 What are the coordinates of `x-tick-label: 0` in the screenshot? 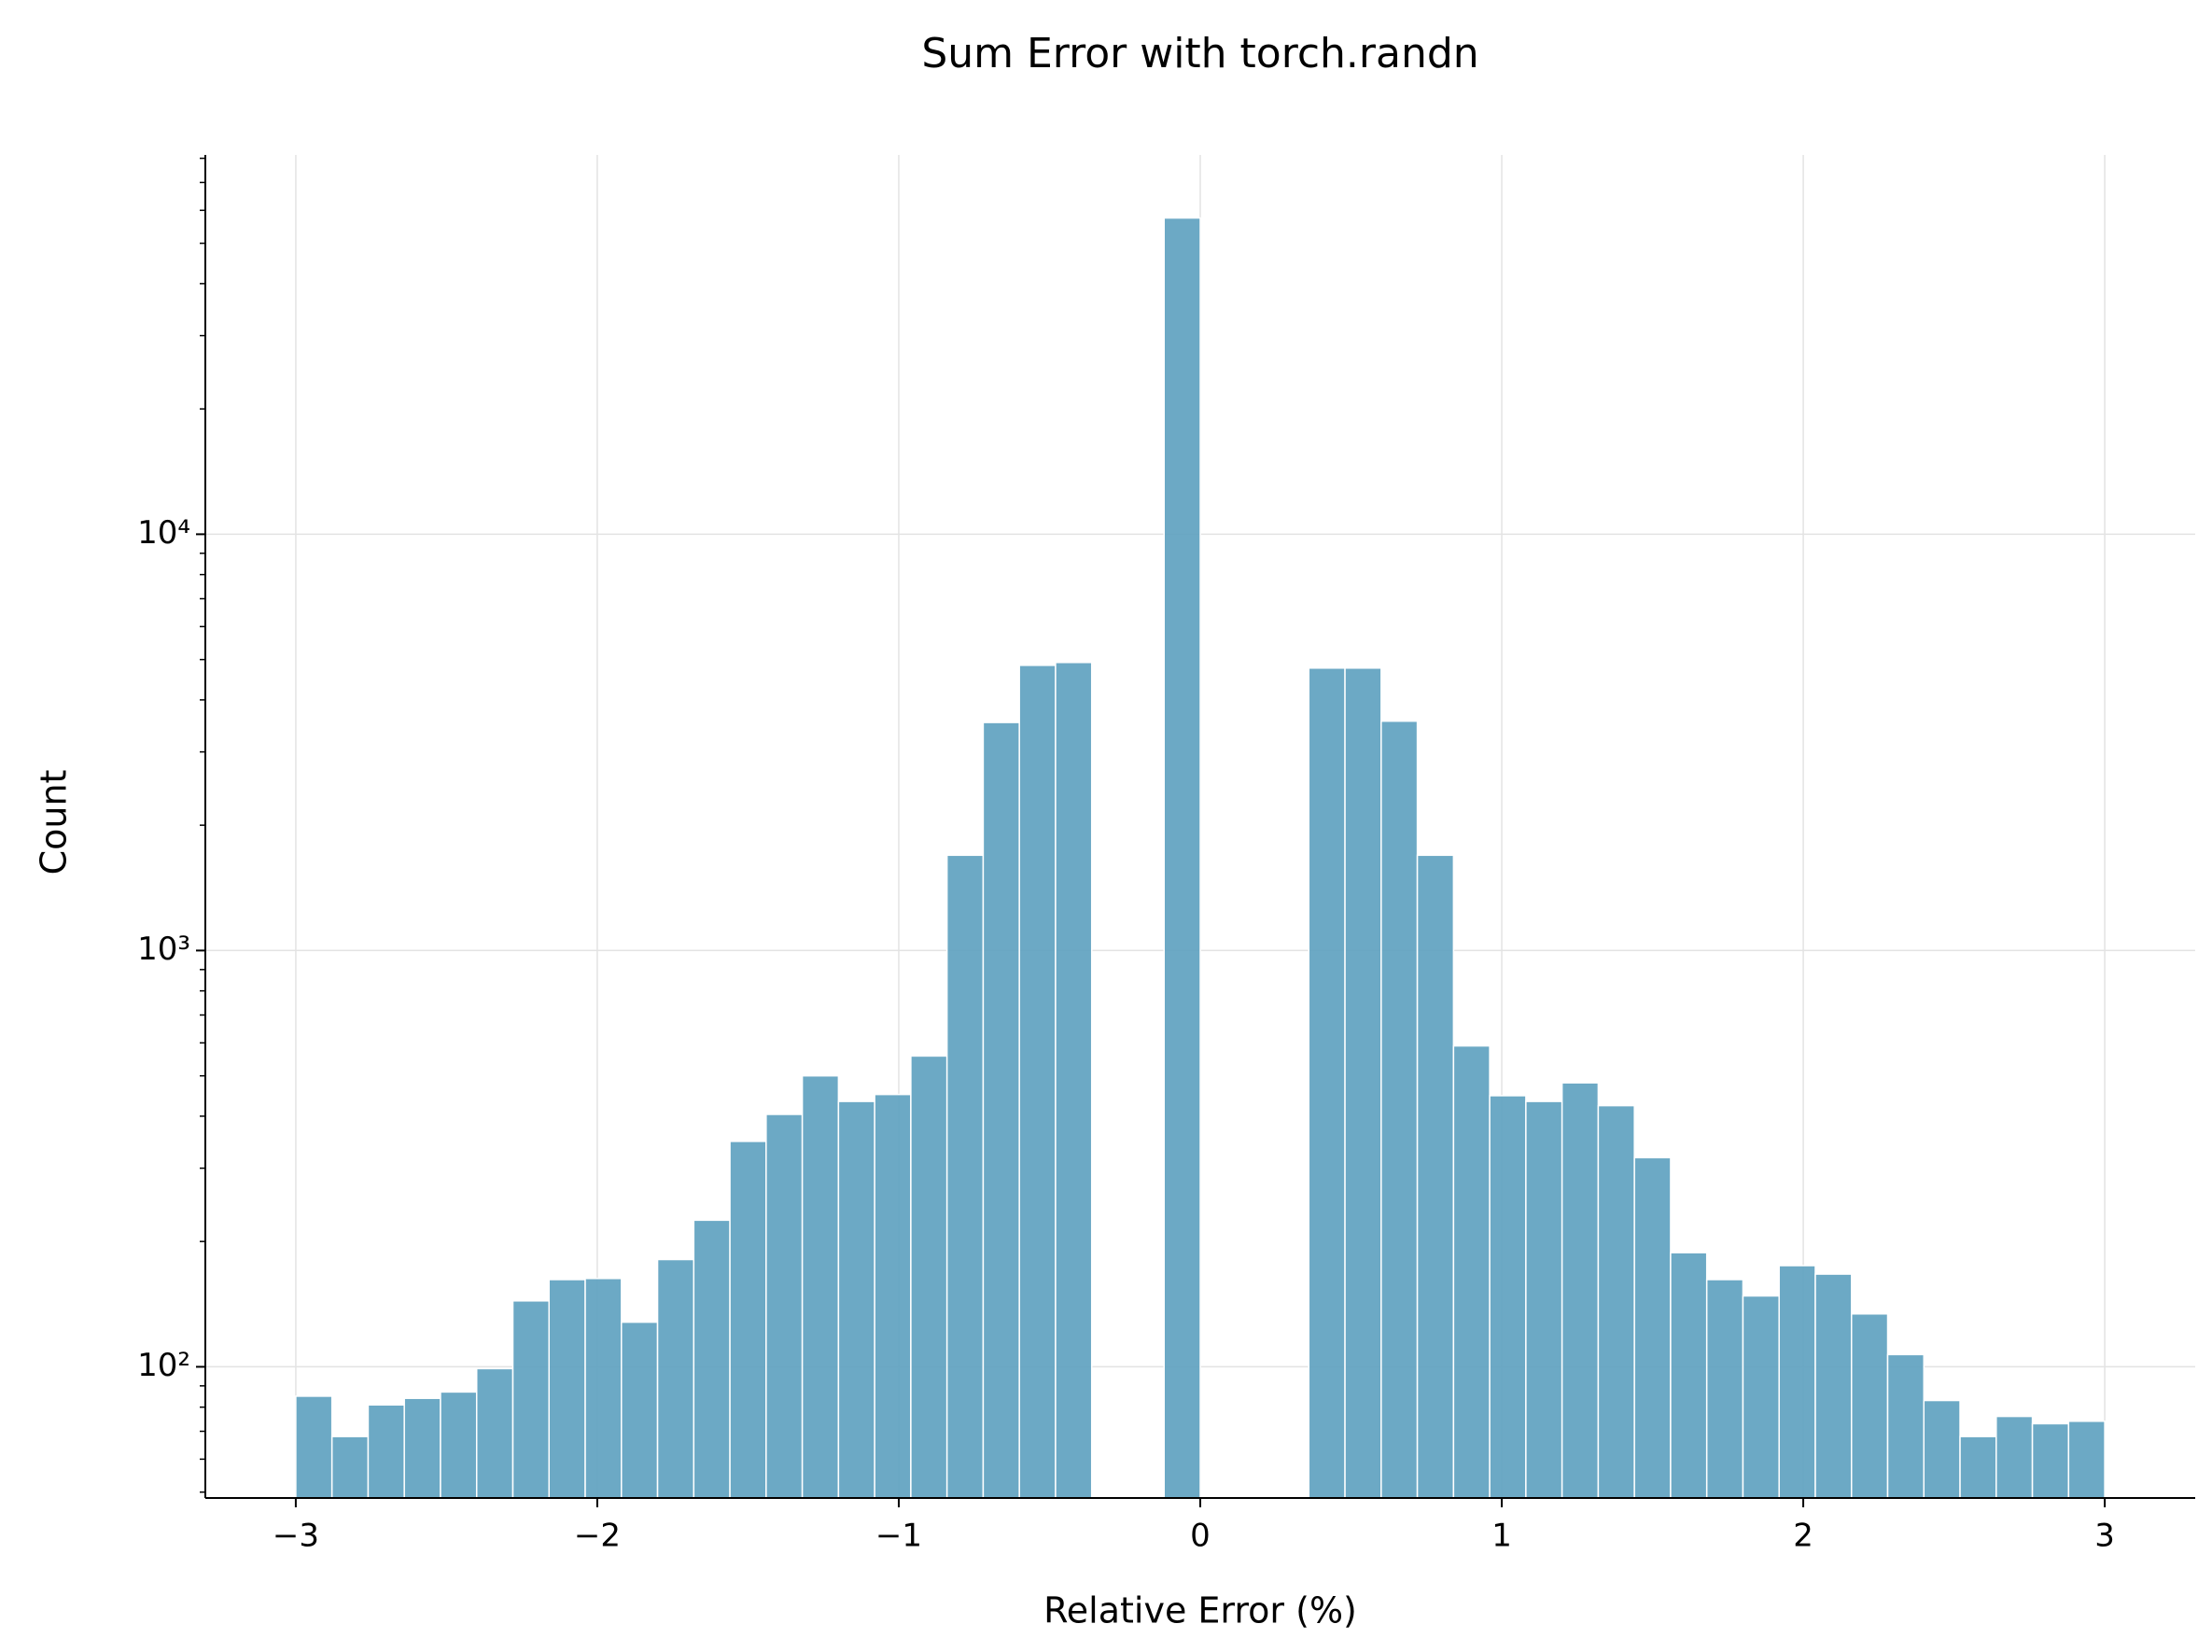 It's located at (1200, 1536).